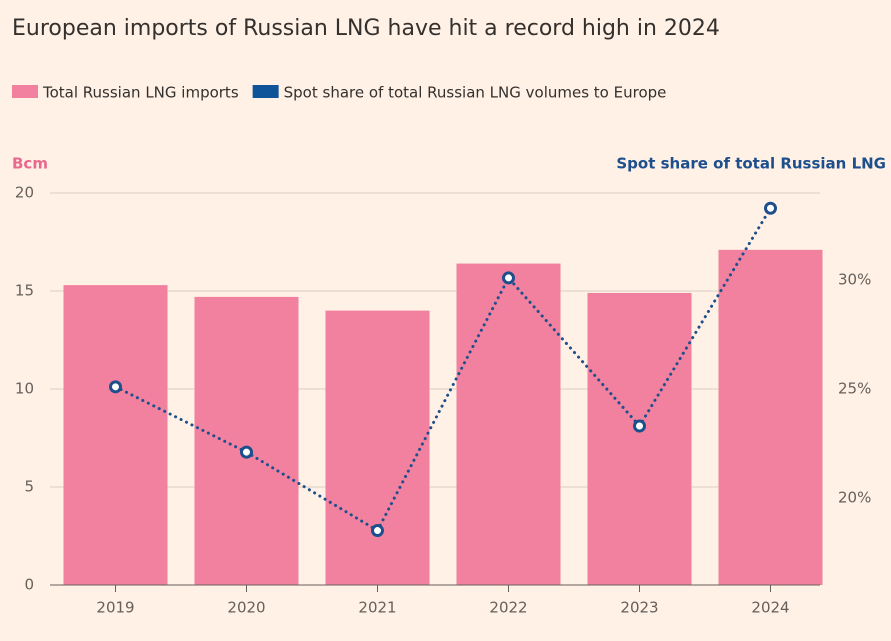  Describe the element at coordinates (508, 608) in the screenshot. I see `x-tick-label: 2022` at that location.